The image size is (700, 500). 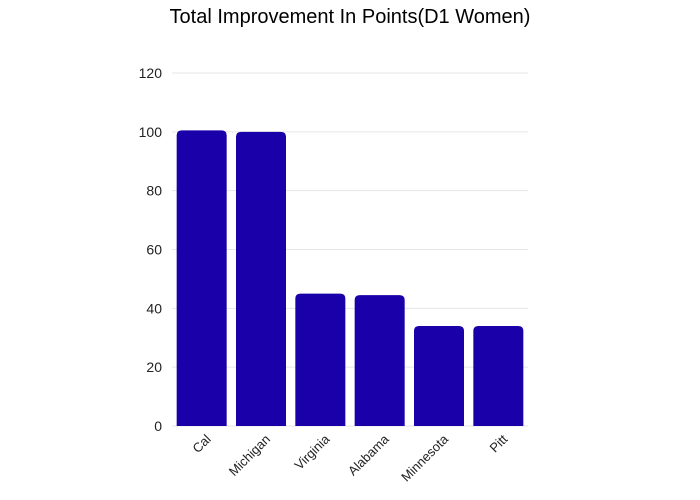 I want to click on y-tick-label: 60, so click(x=154, y=250).